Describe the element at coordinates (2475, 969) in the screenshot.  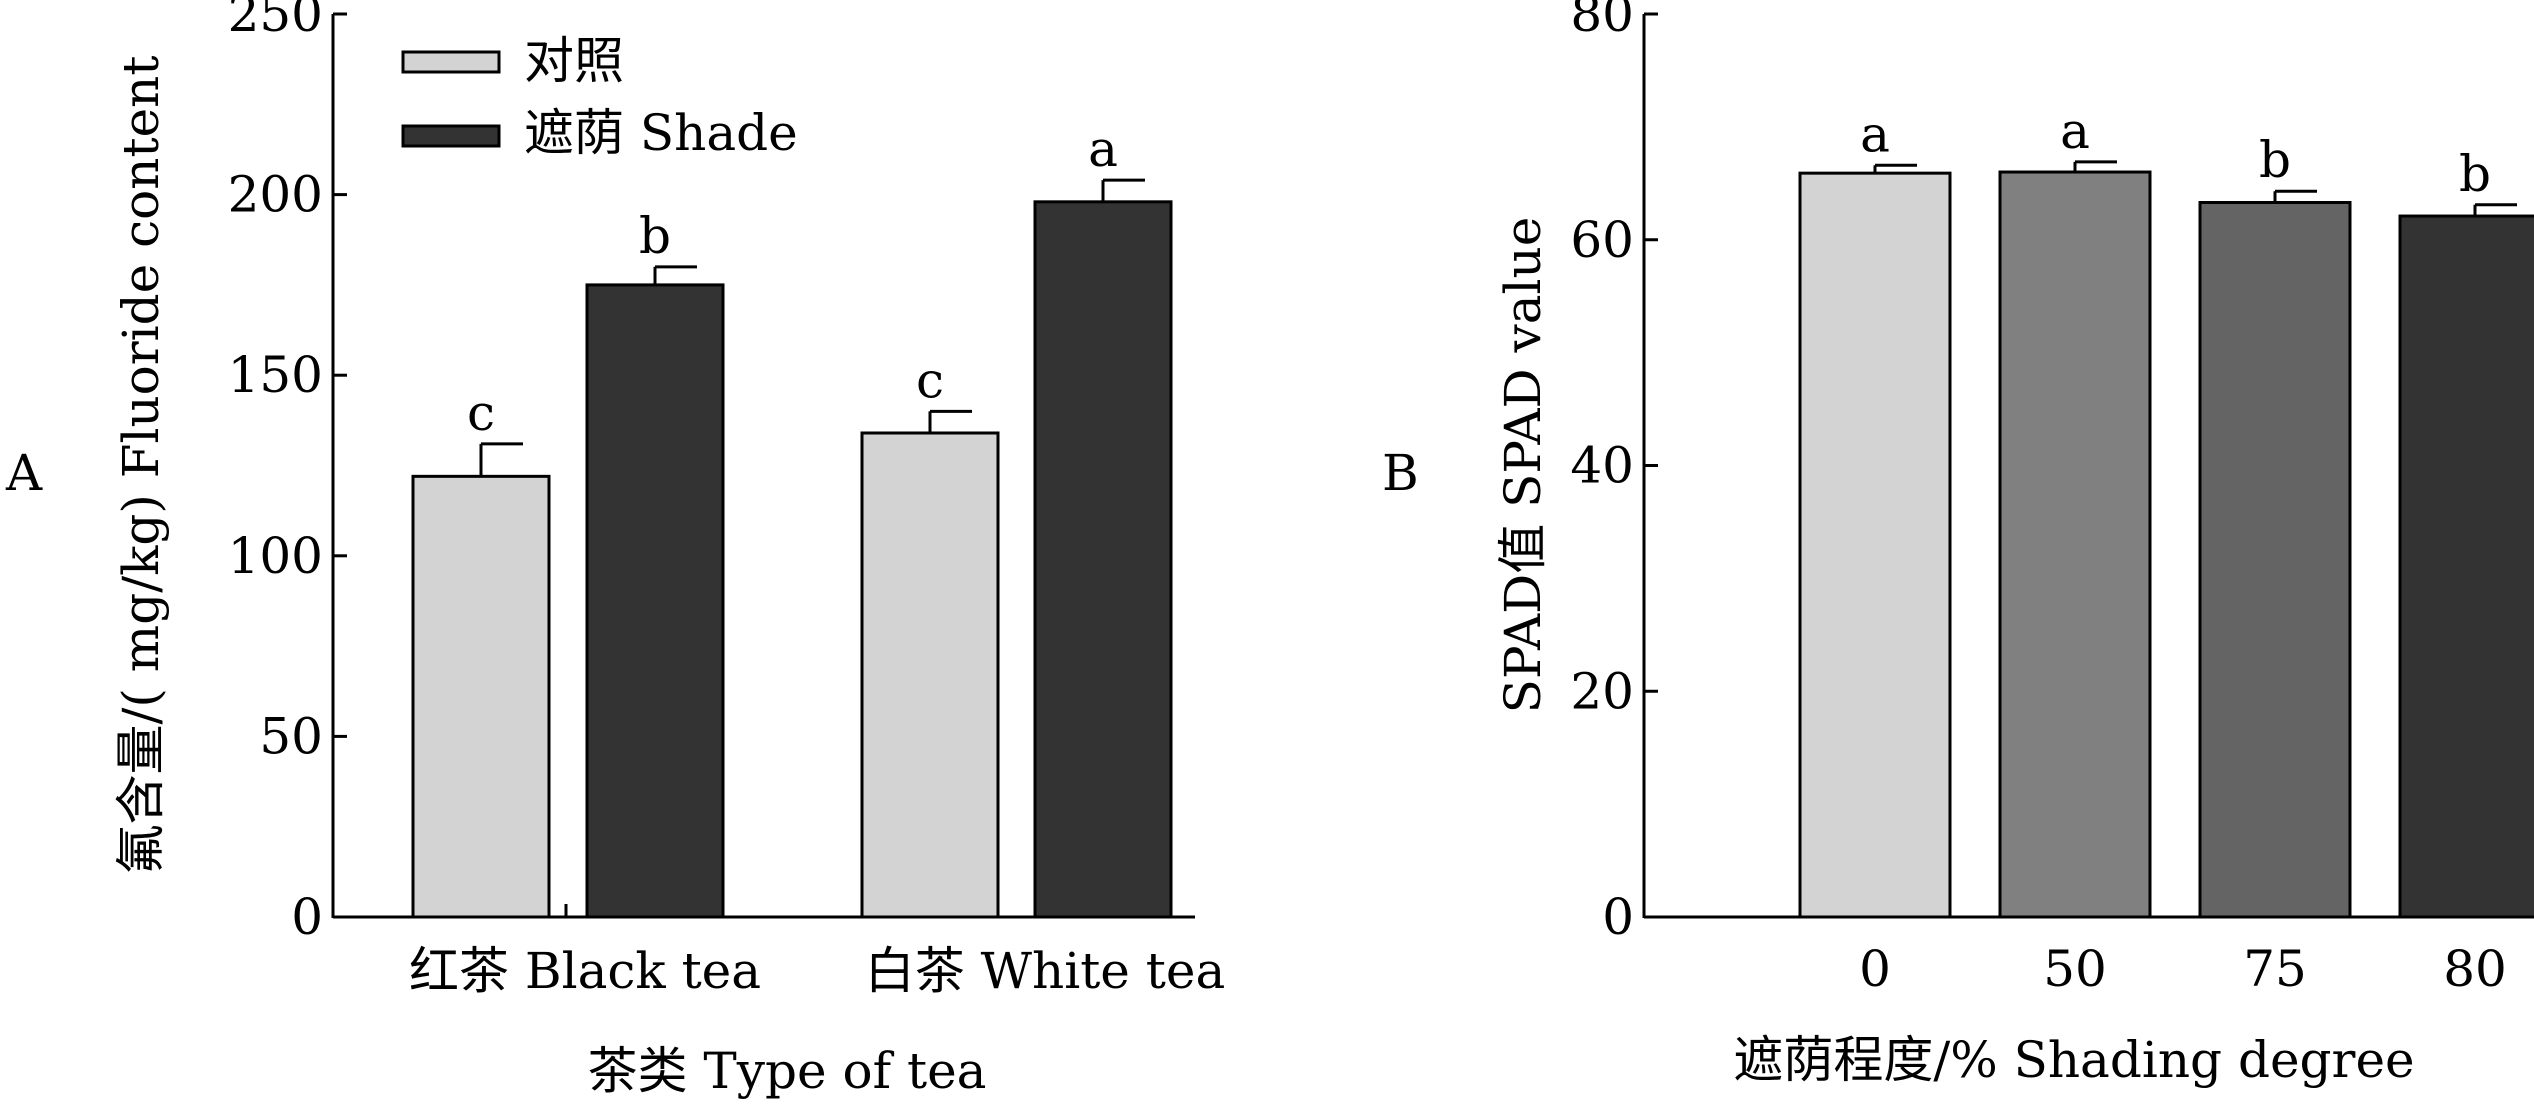
I see `chart-b-category-label: 80` at that location.